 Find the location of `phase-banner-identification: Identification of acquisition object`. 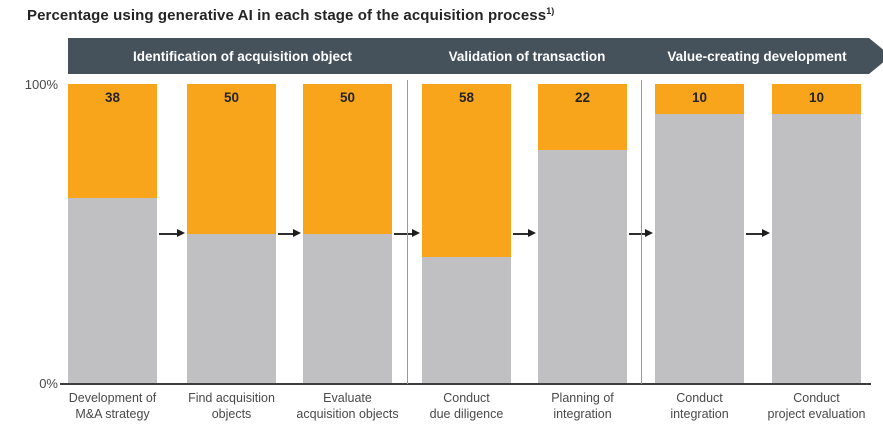

phase-banner-identification: Identification of acquisition object is located at coordinates (249, 56).